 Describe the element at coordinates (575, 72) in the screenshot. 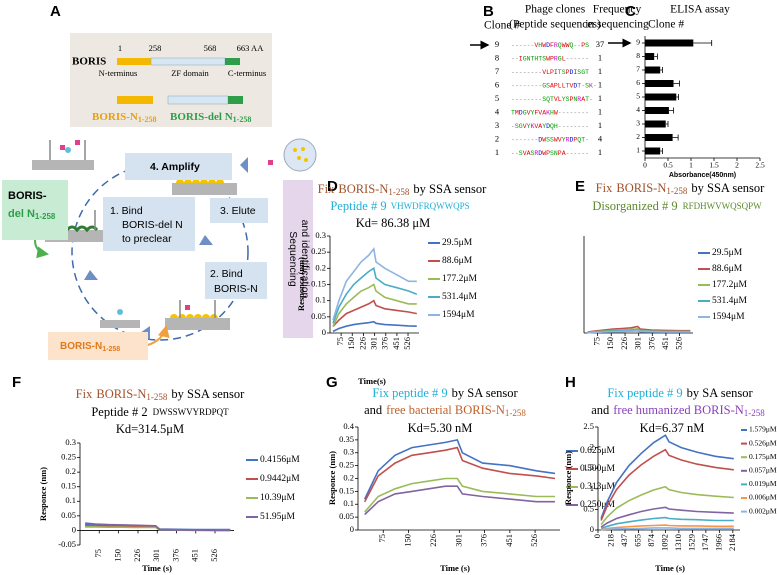

I see `residue: I` at that location.